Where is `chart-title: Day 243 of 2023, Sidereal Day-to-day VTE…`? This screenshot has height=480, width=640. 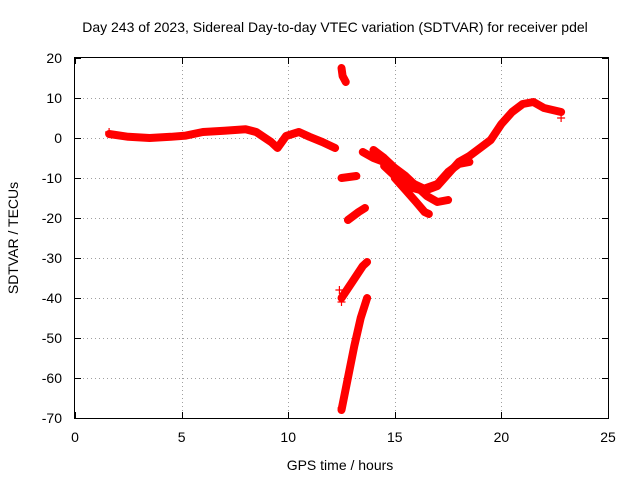
chart-title: Day 243 of 2023, Sidereal Day-to-day VTE… is located at coordinates (335, 27).